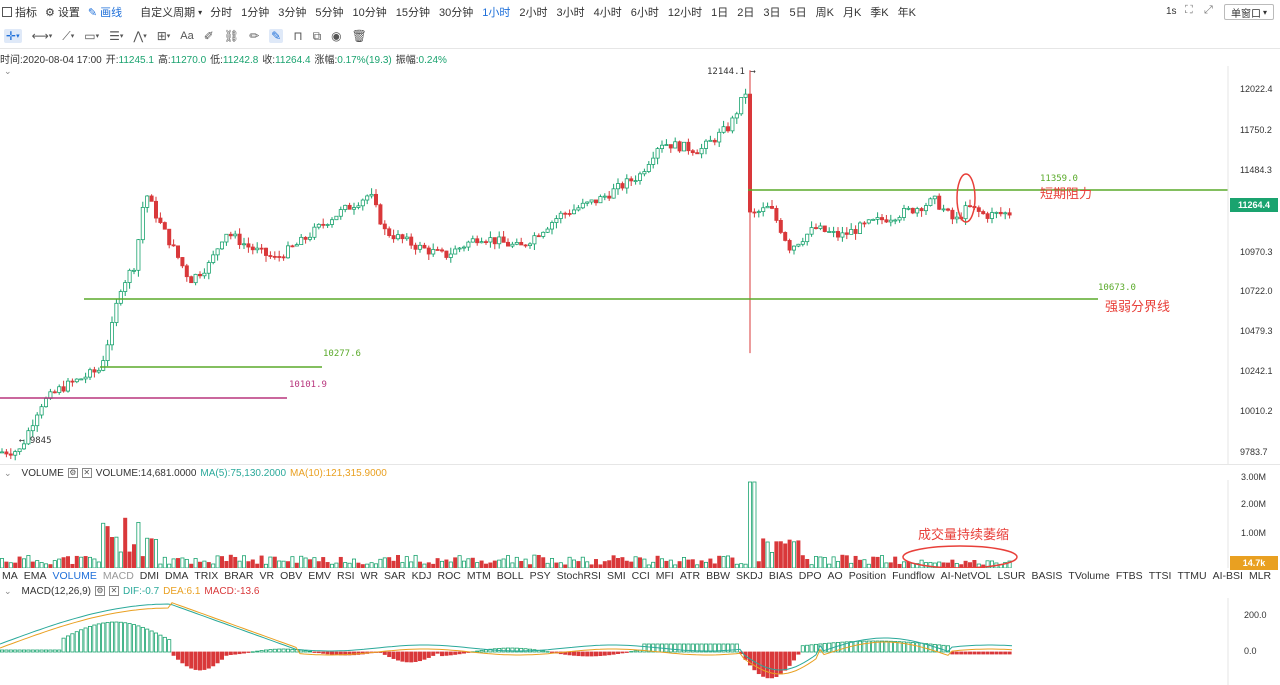 This screenshot has width=1280, height=685. I want to click on indicator-tab-31: AI-NetVOL, so click(966, 575).